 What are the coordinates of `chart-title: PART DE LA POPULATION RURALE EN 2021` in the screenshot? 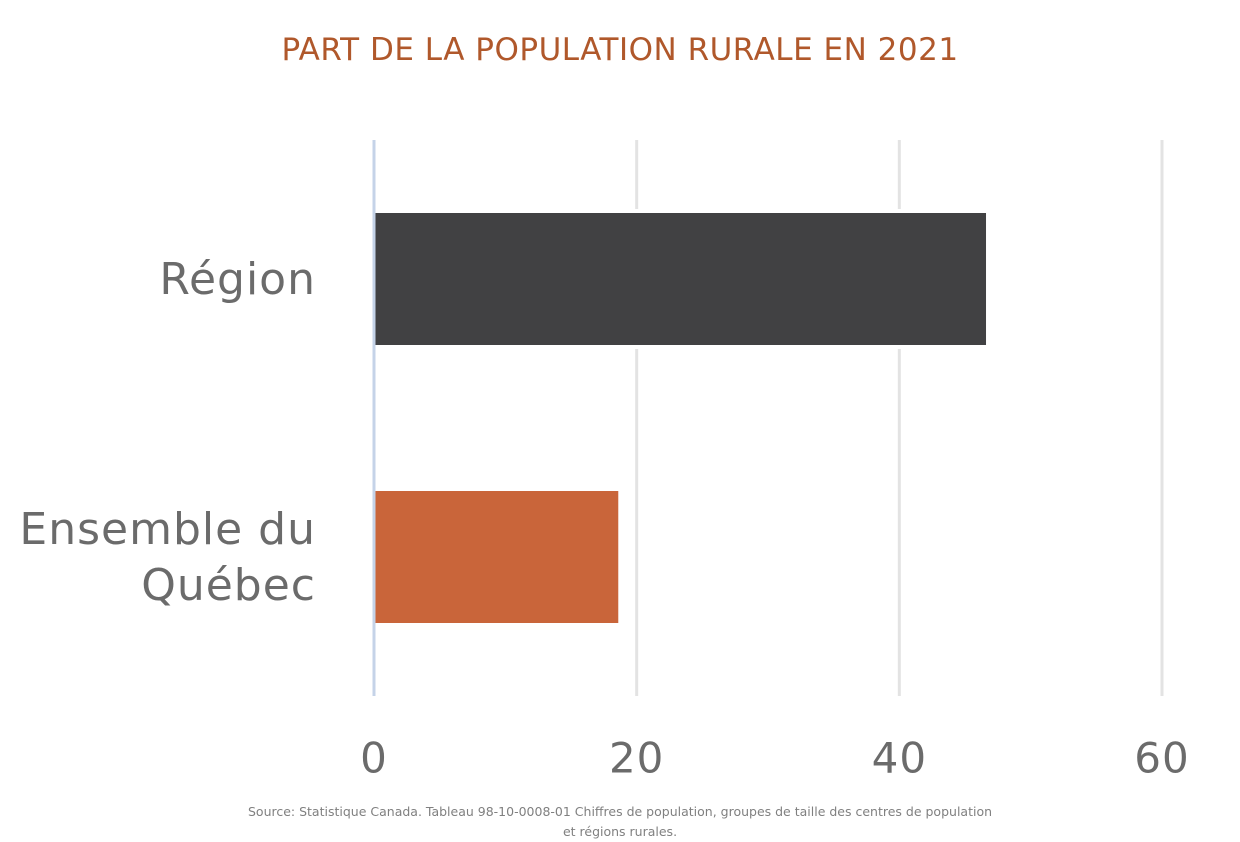 It's located at (620, 50).